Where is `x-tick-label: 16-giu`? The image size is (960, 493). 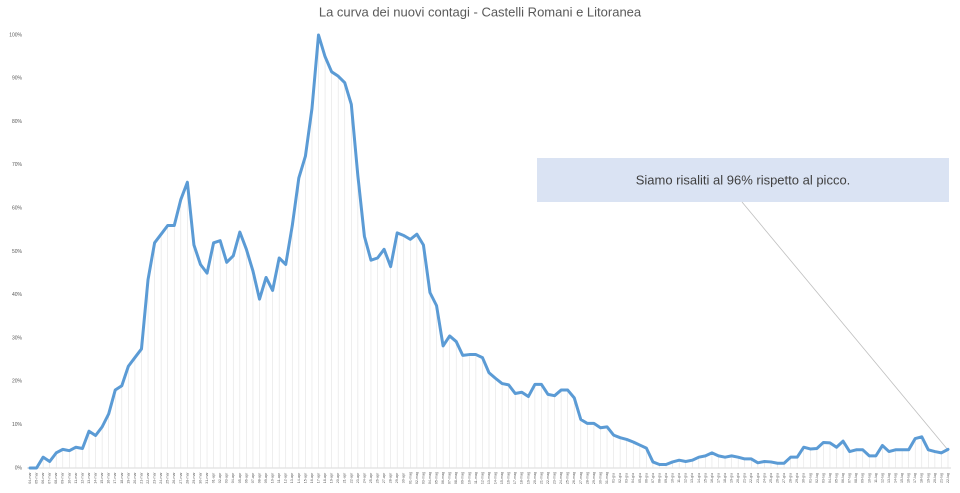
x-tick-label: 16-giu is located at coordinates (712, 478).